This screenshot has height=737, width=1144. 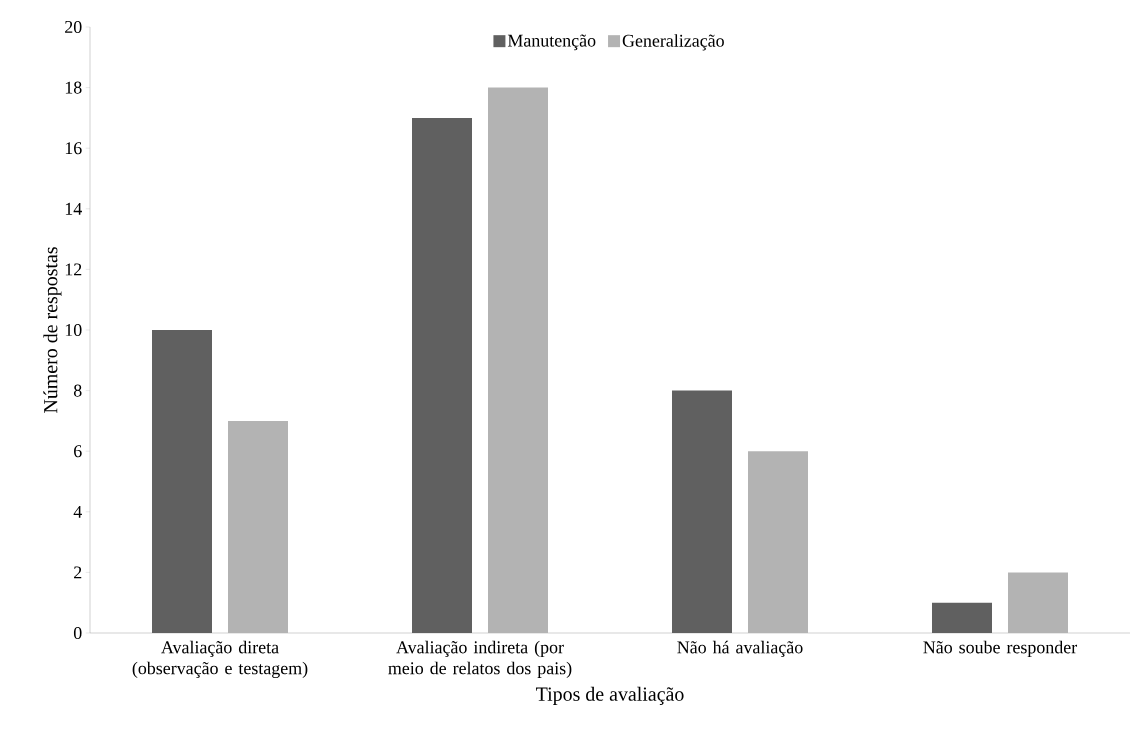 What do you see at coordinates (551, 42) in the screenshot?
I see `legend-label: Manutenção` at bounding box center [551, 42].